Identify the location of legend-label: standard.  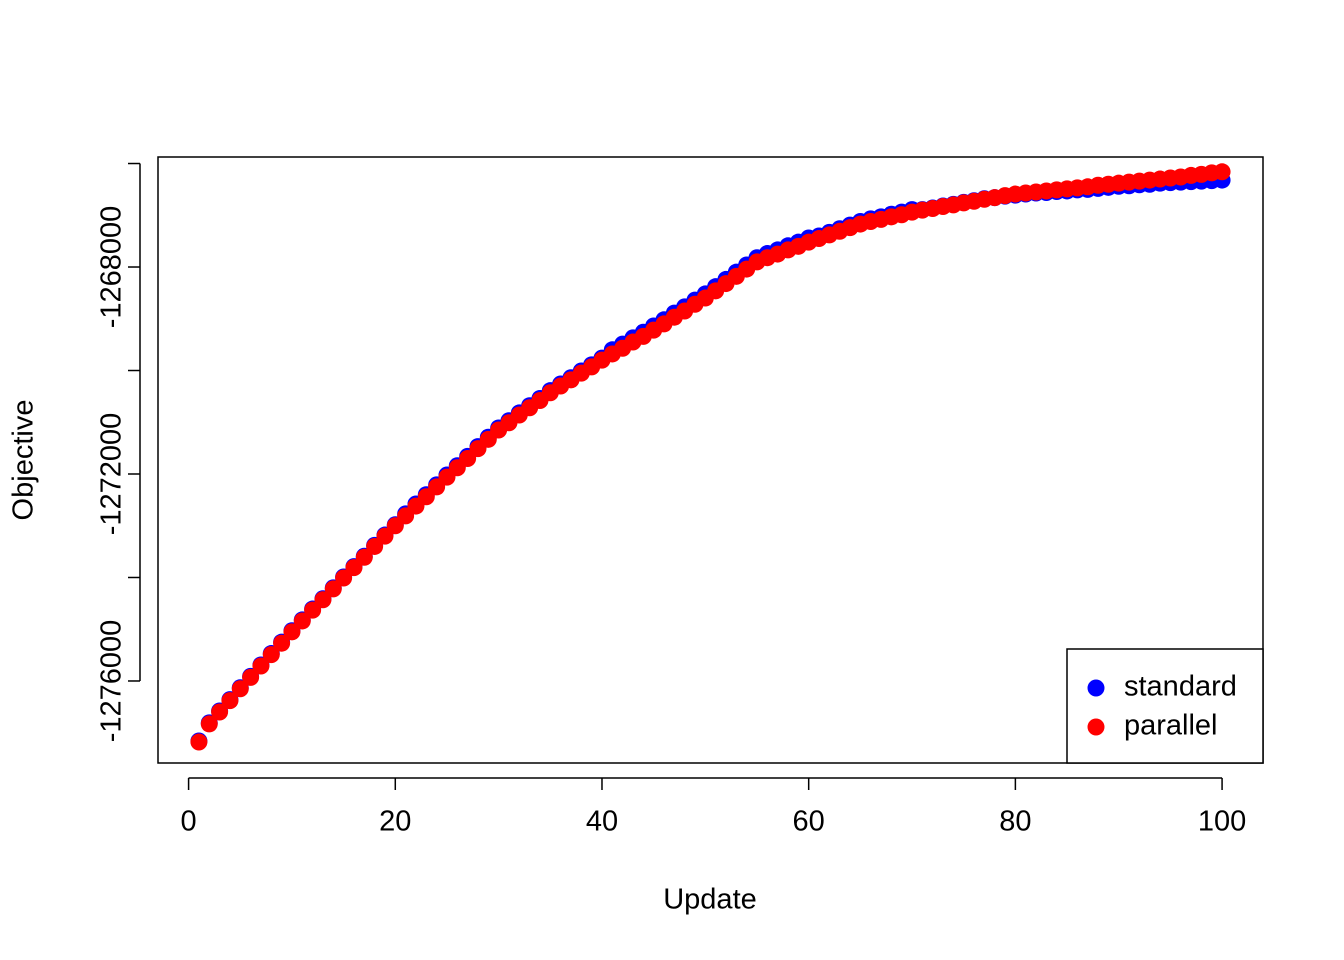
(1180, 687).